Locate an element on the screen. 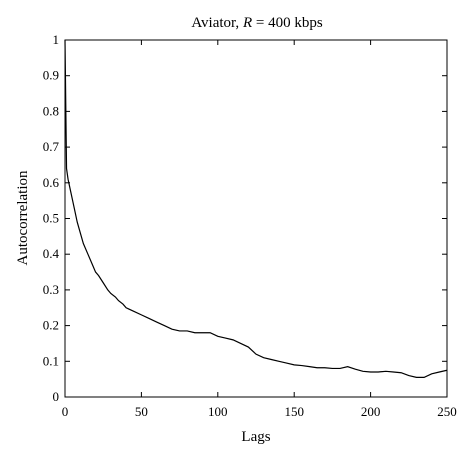  y-tick-label: 0.1 is located at coordinates (51, 360).